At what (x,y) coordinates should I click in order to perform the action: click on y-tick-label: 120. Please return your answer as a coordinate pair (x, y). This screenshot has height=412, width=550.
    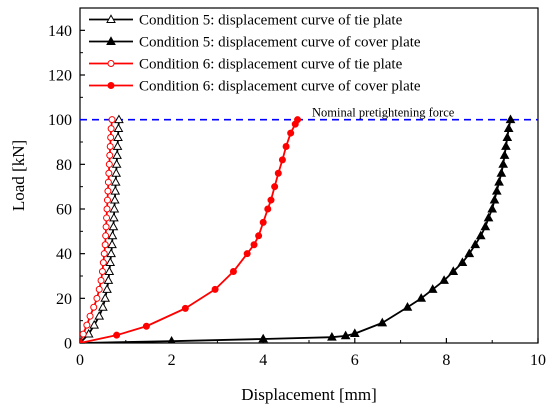
    Looking at the image, I should click on (60, 76).